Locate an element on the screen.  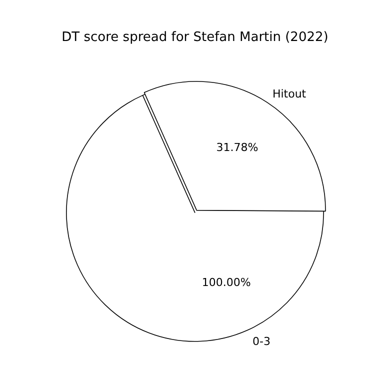
slice-label: 0-3 is located at coordinates (261, 341).